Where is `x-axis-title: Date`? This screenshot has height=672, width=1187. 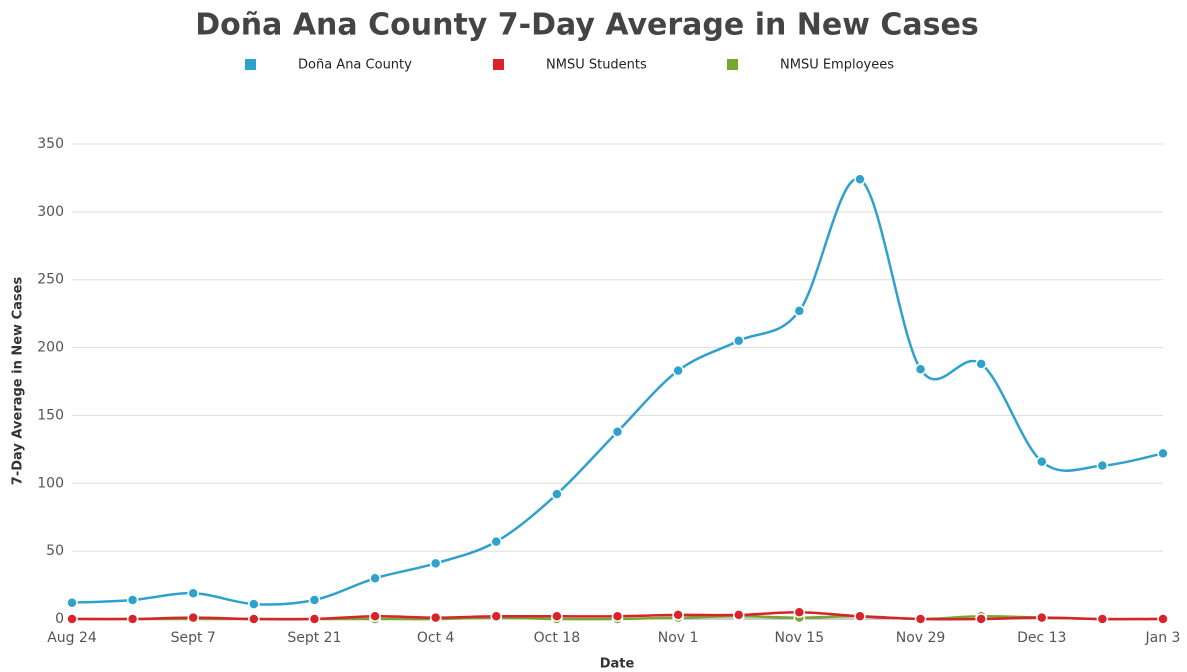 x-axis-title: Date is located at coordinates (617, 664).